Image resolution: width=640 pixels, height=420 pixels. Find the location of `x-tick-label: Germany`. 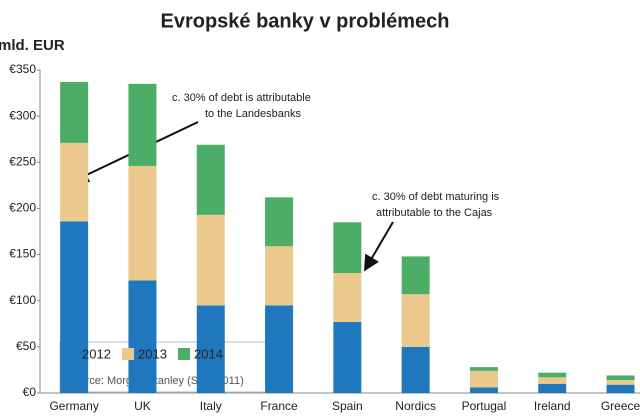

x-tick-label: Germany is located at coordinates (73, 406).